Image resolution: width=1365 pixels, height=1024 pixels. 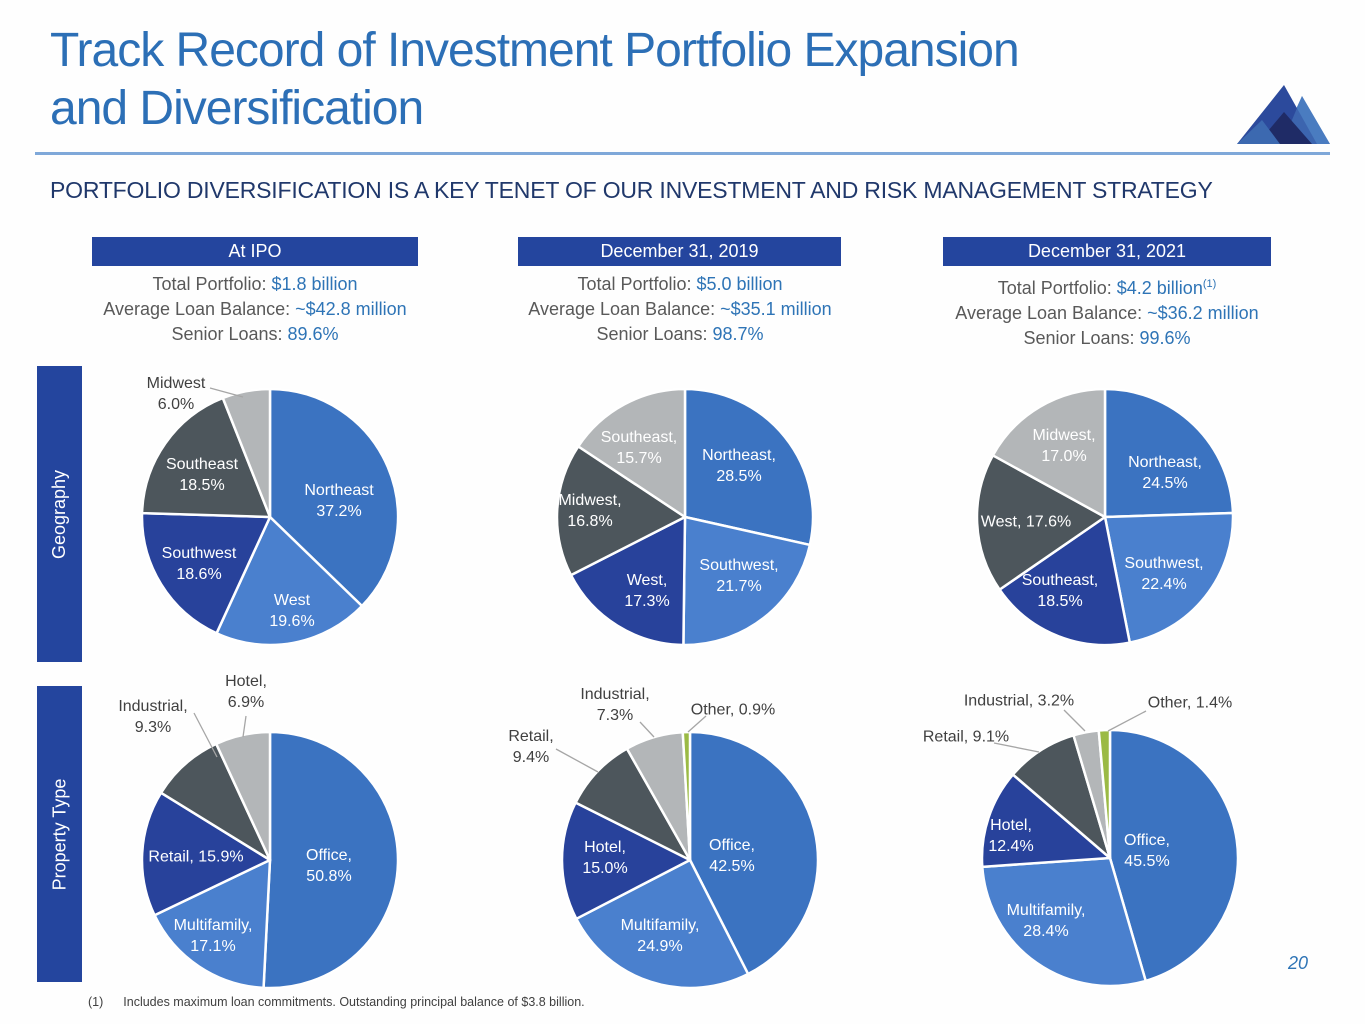 What do you see at coordinates (1107, 288) in the screenshot?
I see `stat-line: Total Portfolio: $4.2 billion(1)` at bounding box center [1107, 288].